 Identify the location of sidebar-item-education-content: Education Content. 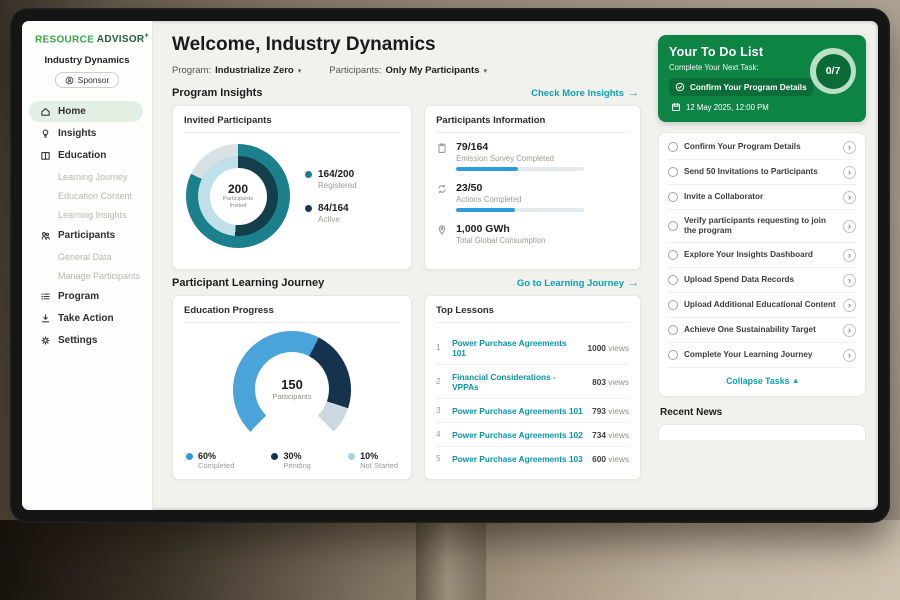
(95, 195).